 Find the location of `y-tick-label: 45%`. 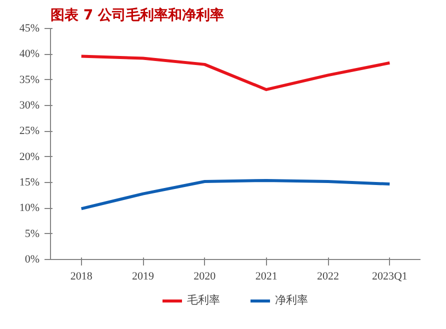

y-tick-label: 45% is located at coordinates (29, 28).